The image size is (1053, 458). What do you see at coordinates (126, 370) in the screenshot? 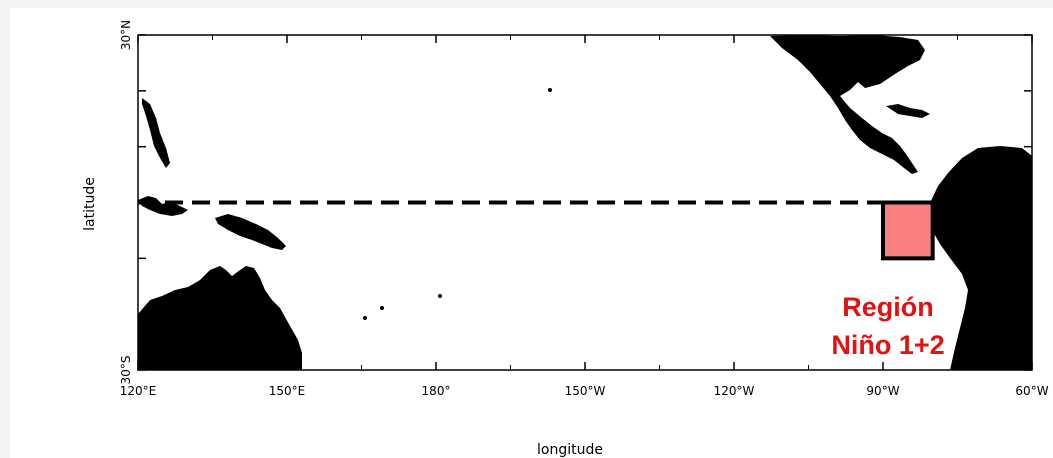
I see `lat-tick-label: 30°S` at bounding box center [126, 370].